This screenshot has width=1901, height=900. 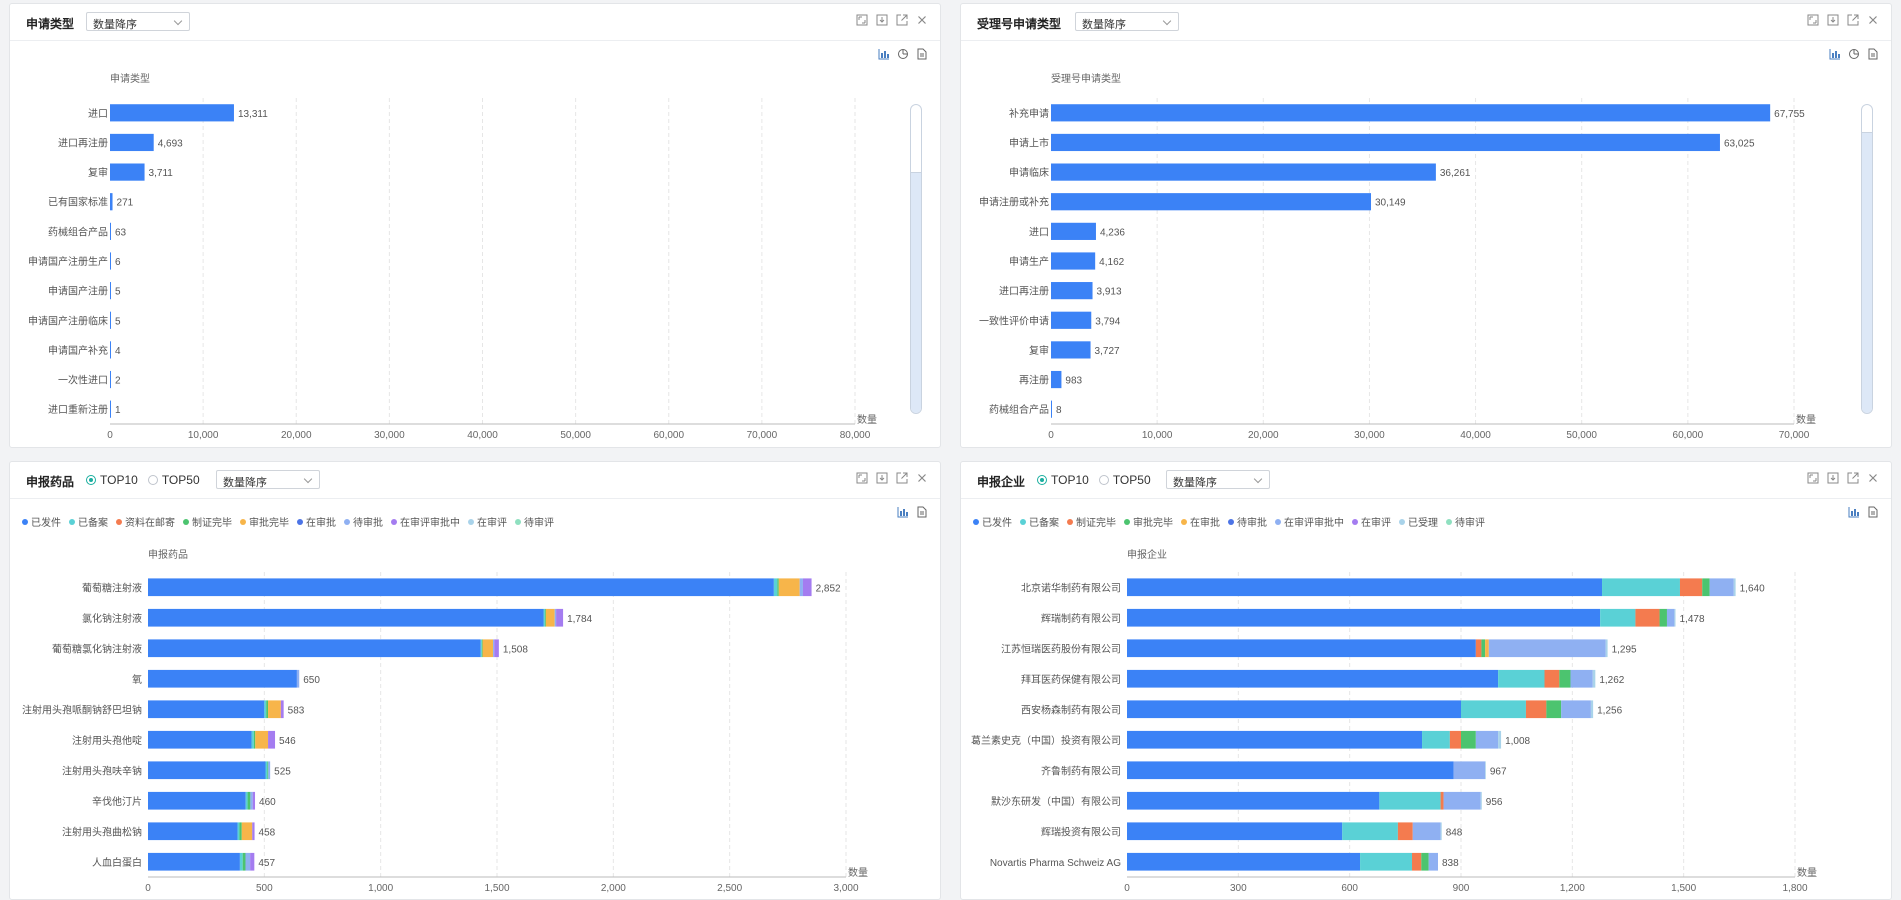 What do you see at coordinates (1371, 521) in the screenshot?
I see `legend-item: 在审评` at bounding box center [1371, 521].